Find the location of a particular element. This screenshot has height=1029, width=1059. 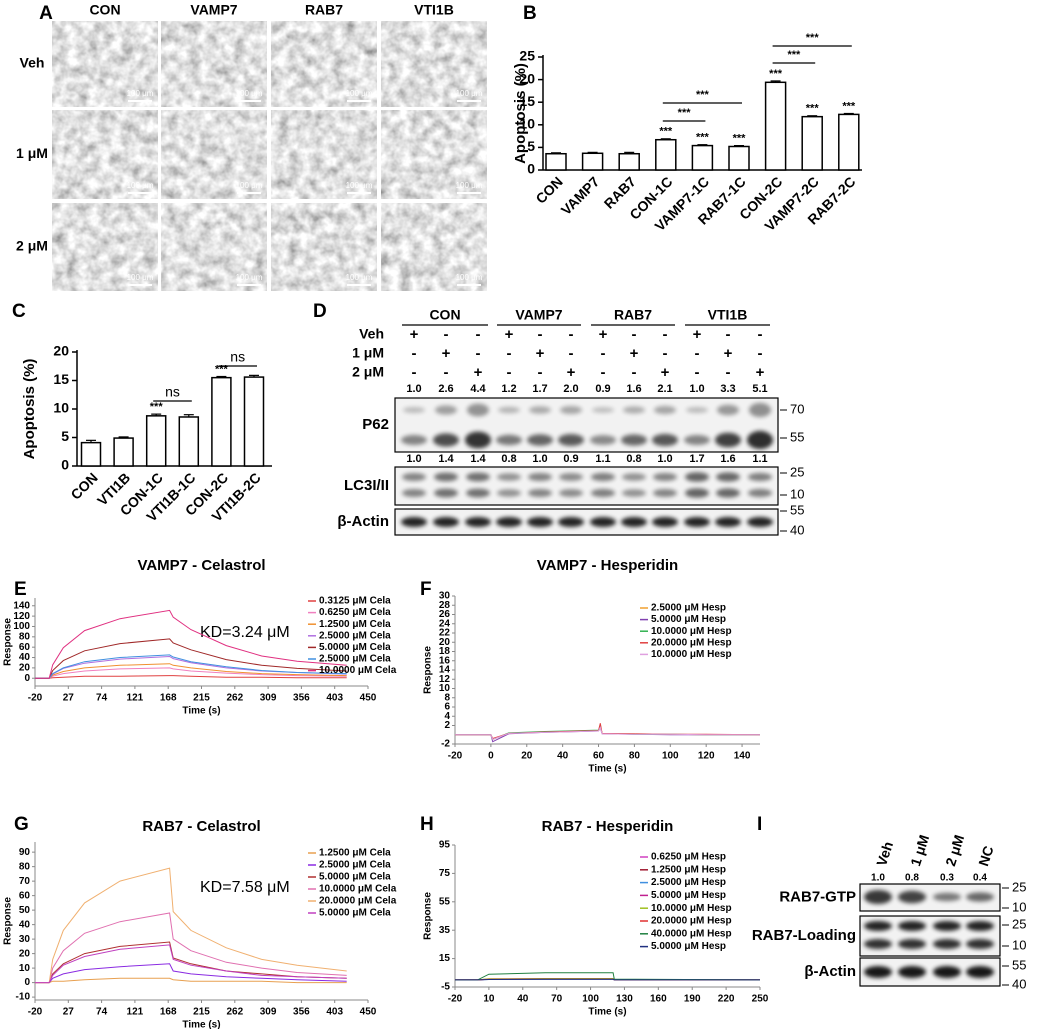

y-tick-label: 12 is located at coordinates (445, 679).